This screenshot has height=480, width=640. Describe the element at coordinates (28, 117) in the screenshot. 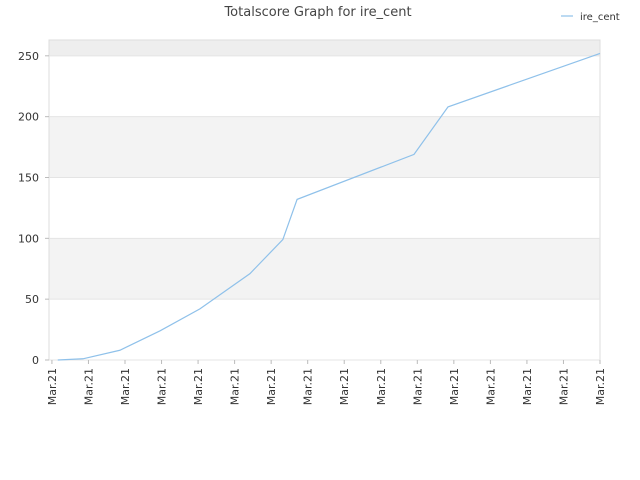

I see `y-tick-label: 200` at that location.